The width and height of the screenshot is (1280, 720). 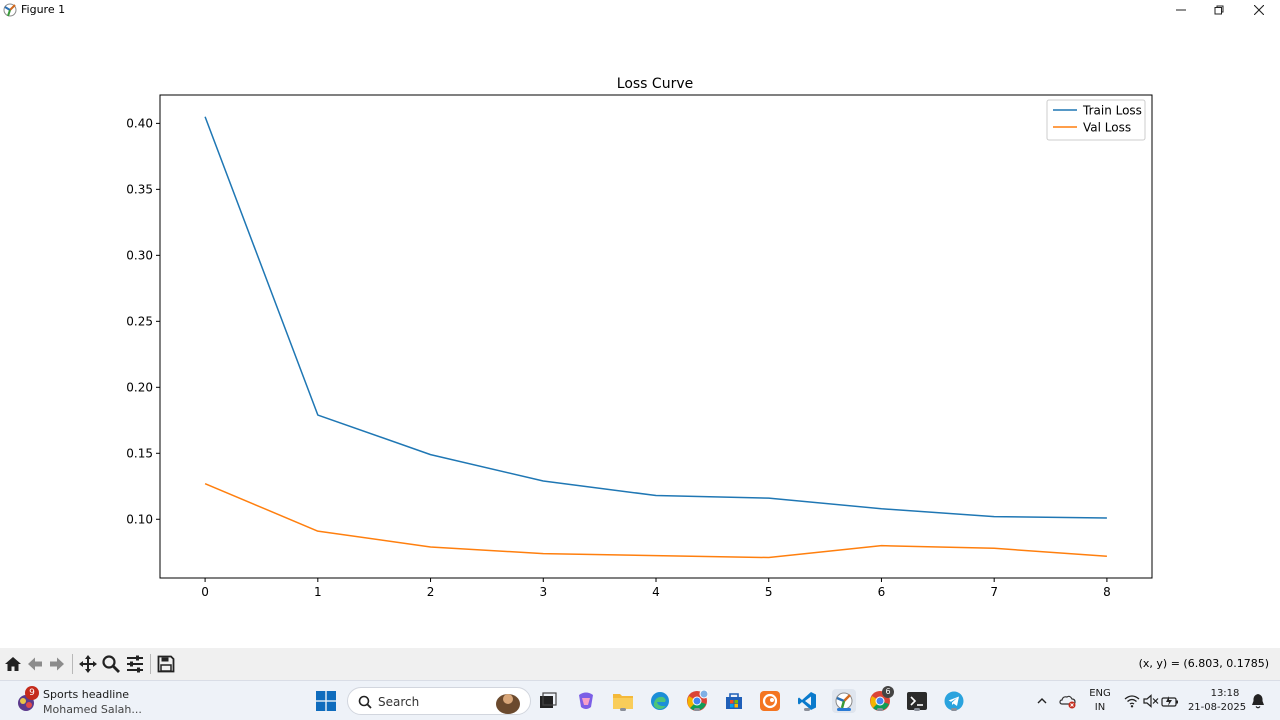 I want to click on y-tick-label: 0.10, so click(x=139, y=519).